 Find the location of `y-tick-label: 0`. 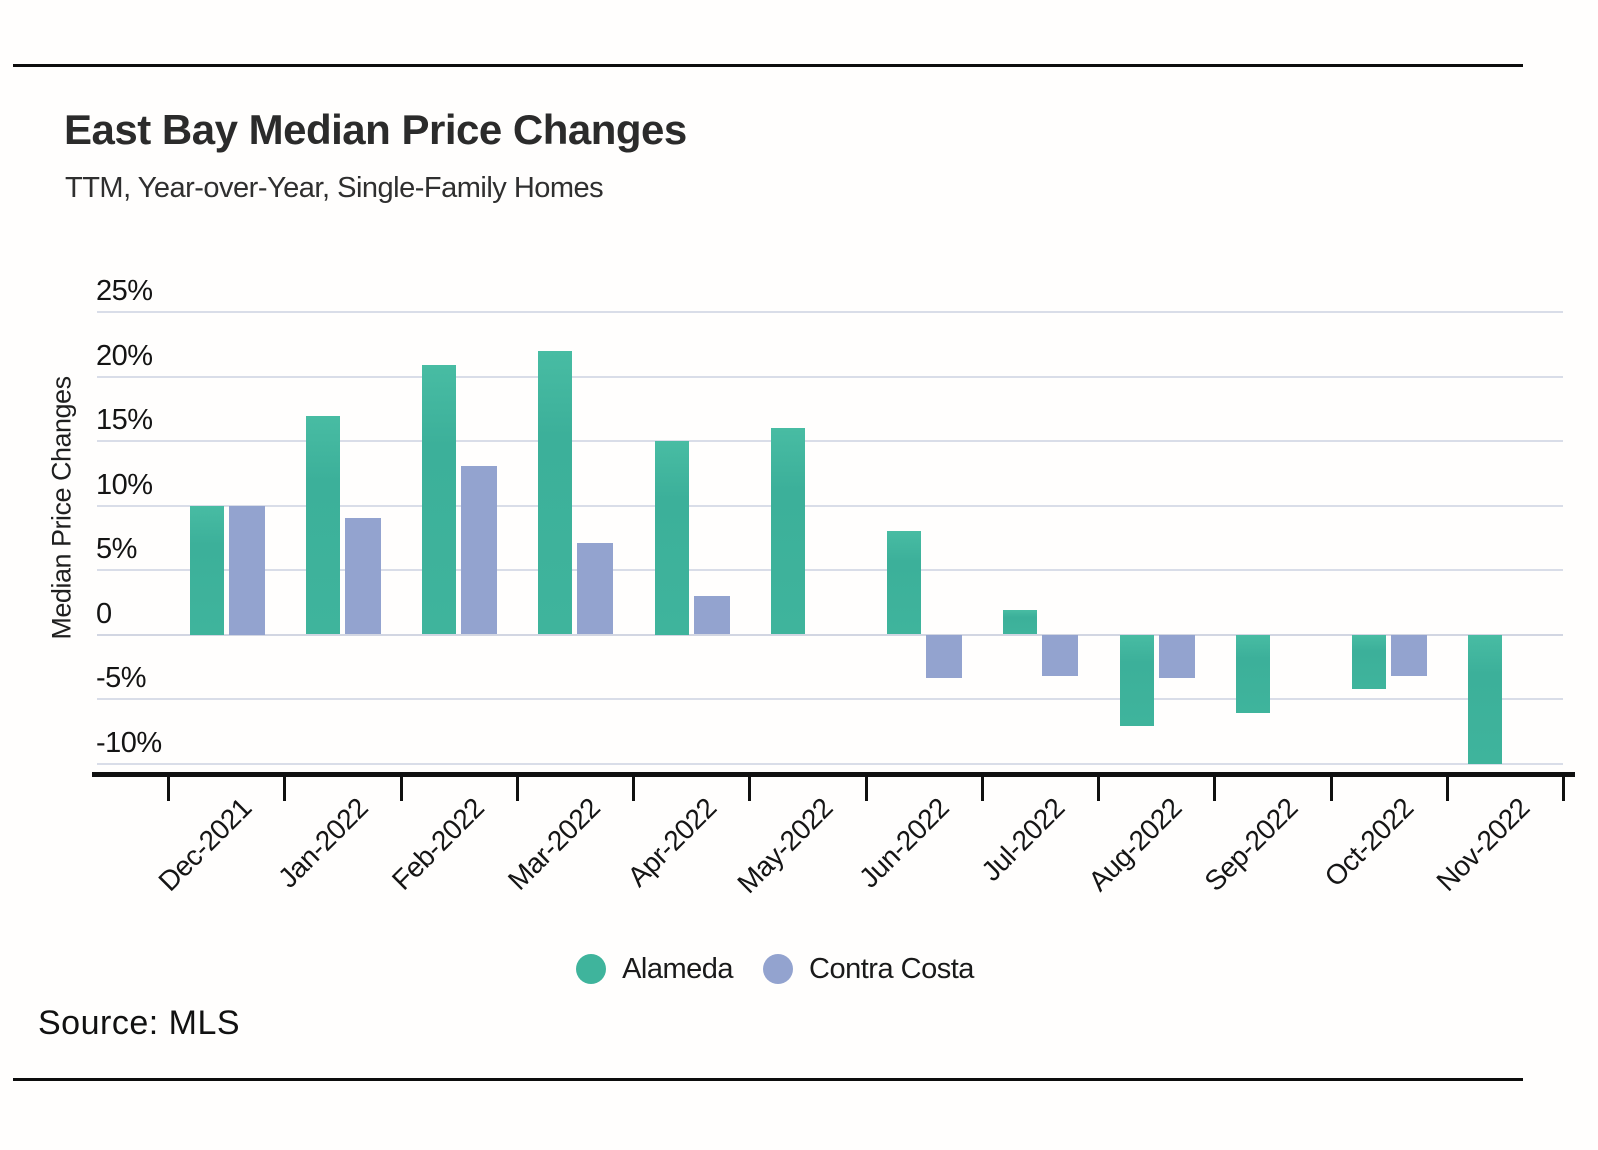

y-tick-label: 0 is located at coordinates (104, 613).